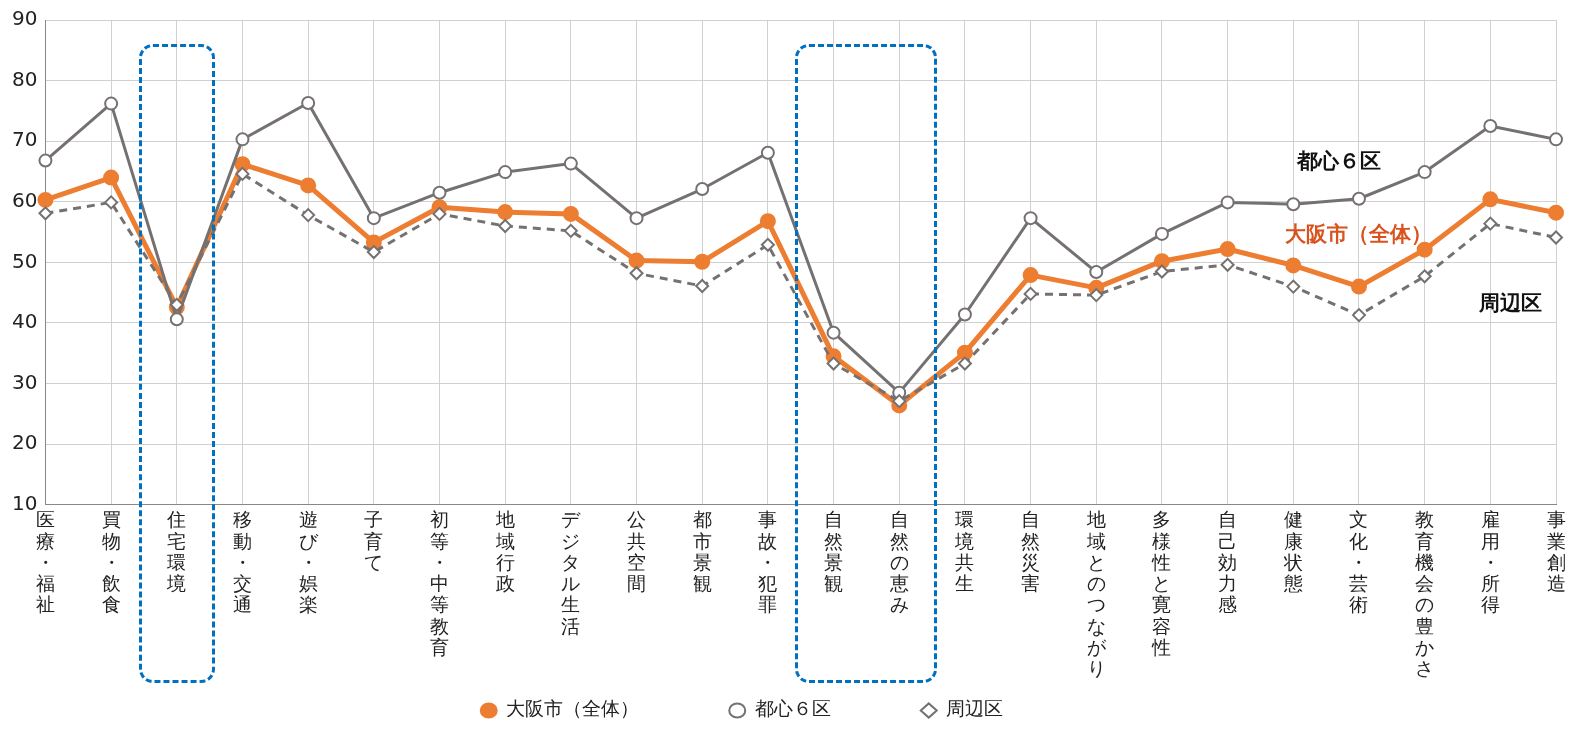 The image size is (1576, 730). Describe the element at coordinates (25, 18) in the screenshot. I see `y-tick-label: 90` at that location.